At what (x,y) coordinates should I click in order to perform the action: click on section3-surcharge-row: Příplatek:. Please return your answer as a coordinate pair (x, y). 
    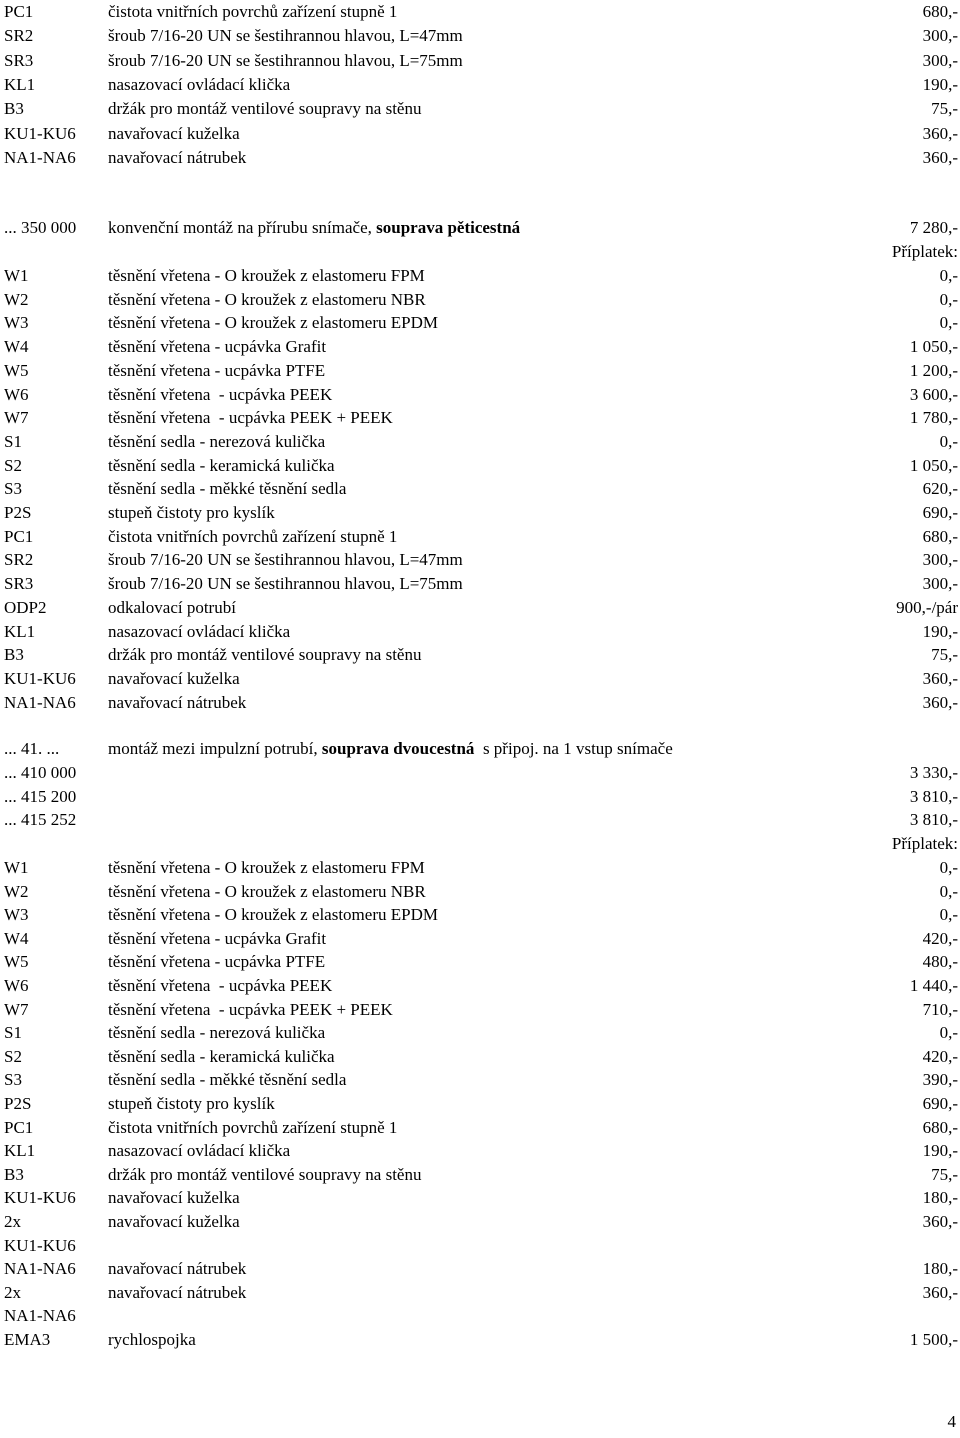
    Looking at the image, I should click on (480, 843).